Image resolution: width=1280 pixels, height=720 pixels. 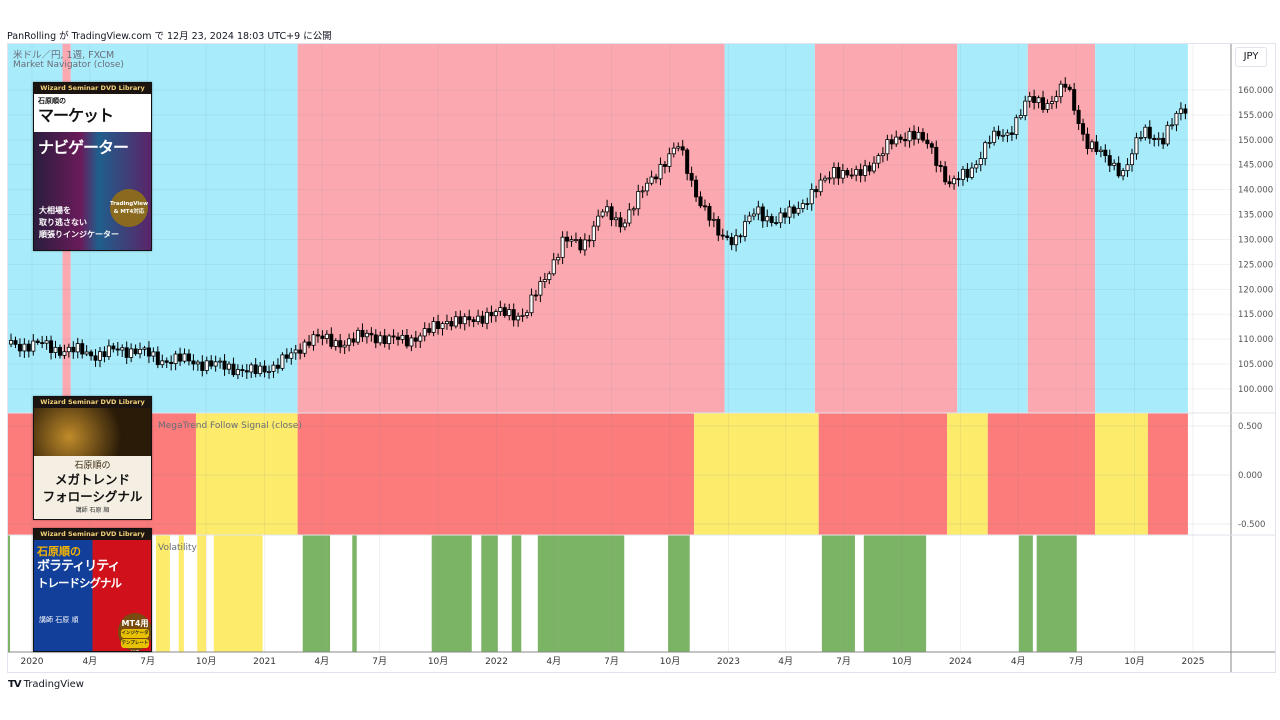 I want to click on cover-title: マーケット, so click(x=76, y=115).